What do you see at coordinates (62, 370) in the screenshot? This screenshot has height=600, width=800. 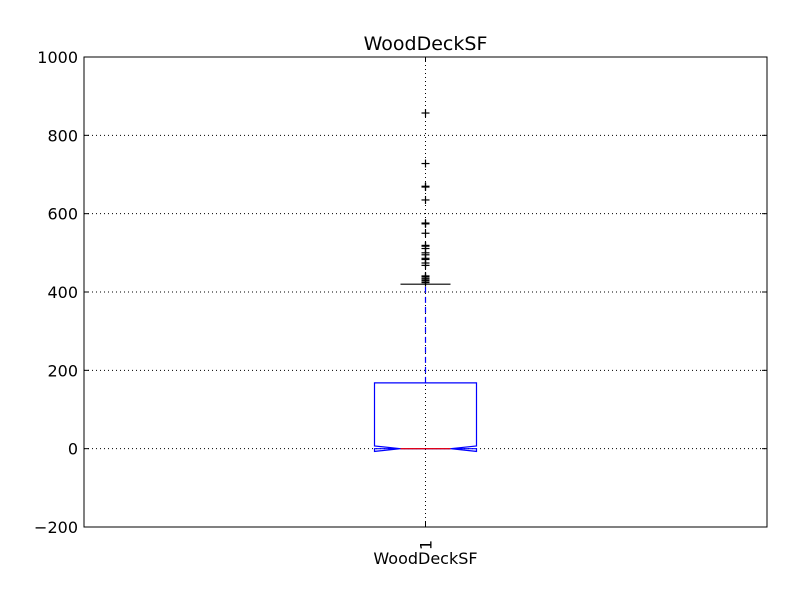 I see `y-tick-label: 200` at bounding box center [62, 370].